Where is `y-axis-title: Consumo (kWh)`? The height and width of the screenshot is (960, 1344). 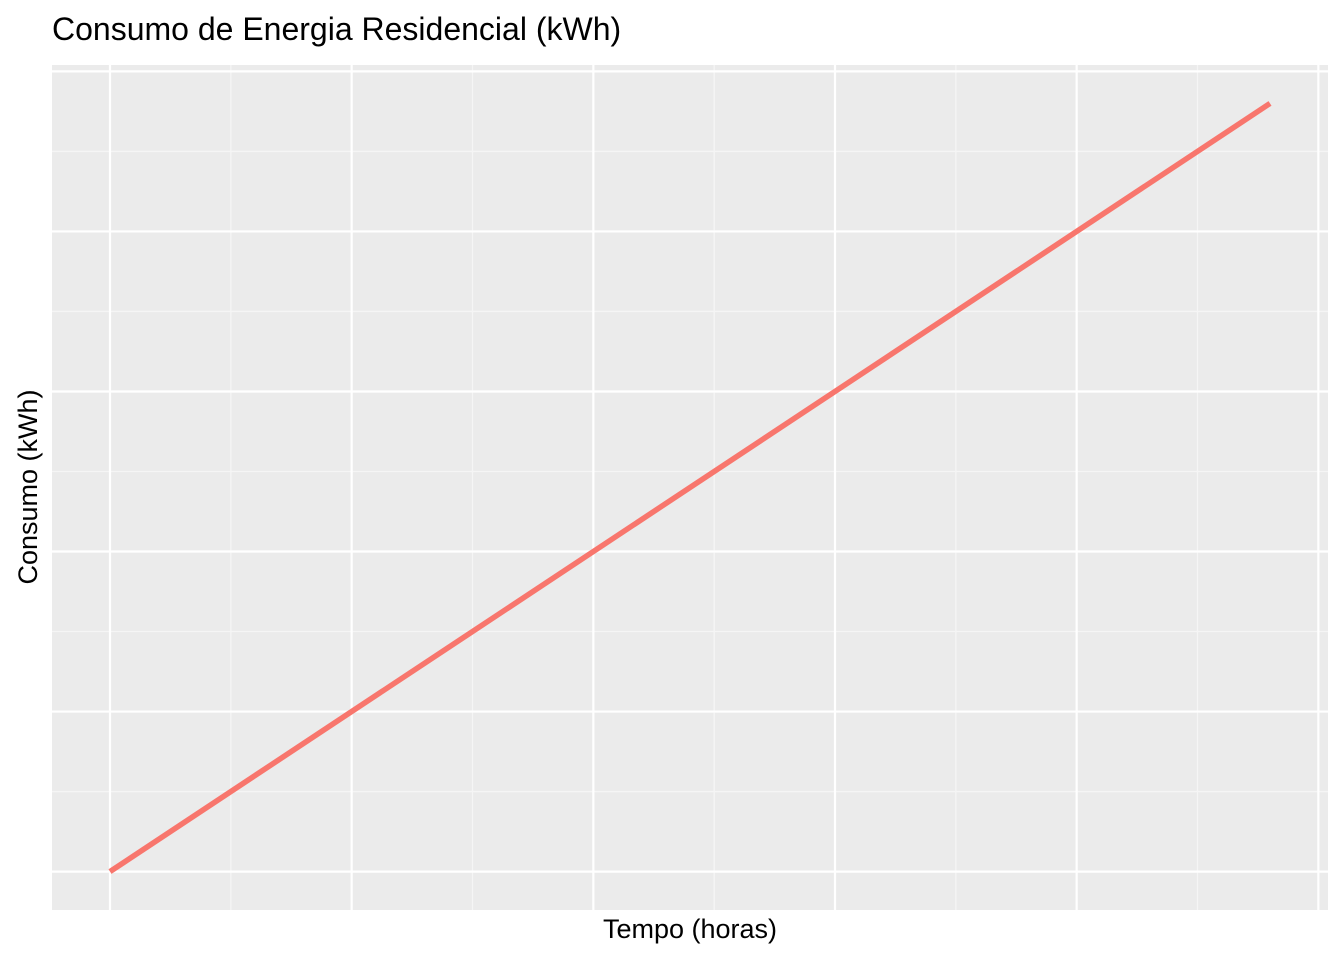 y-axis-title: Consumo (kWh) is located at coordinates (28, 486).